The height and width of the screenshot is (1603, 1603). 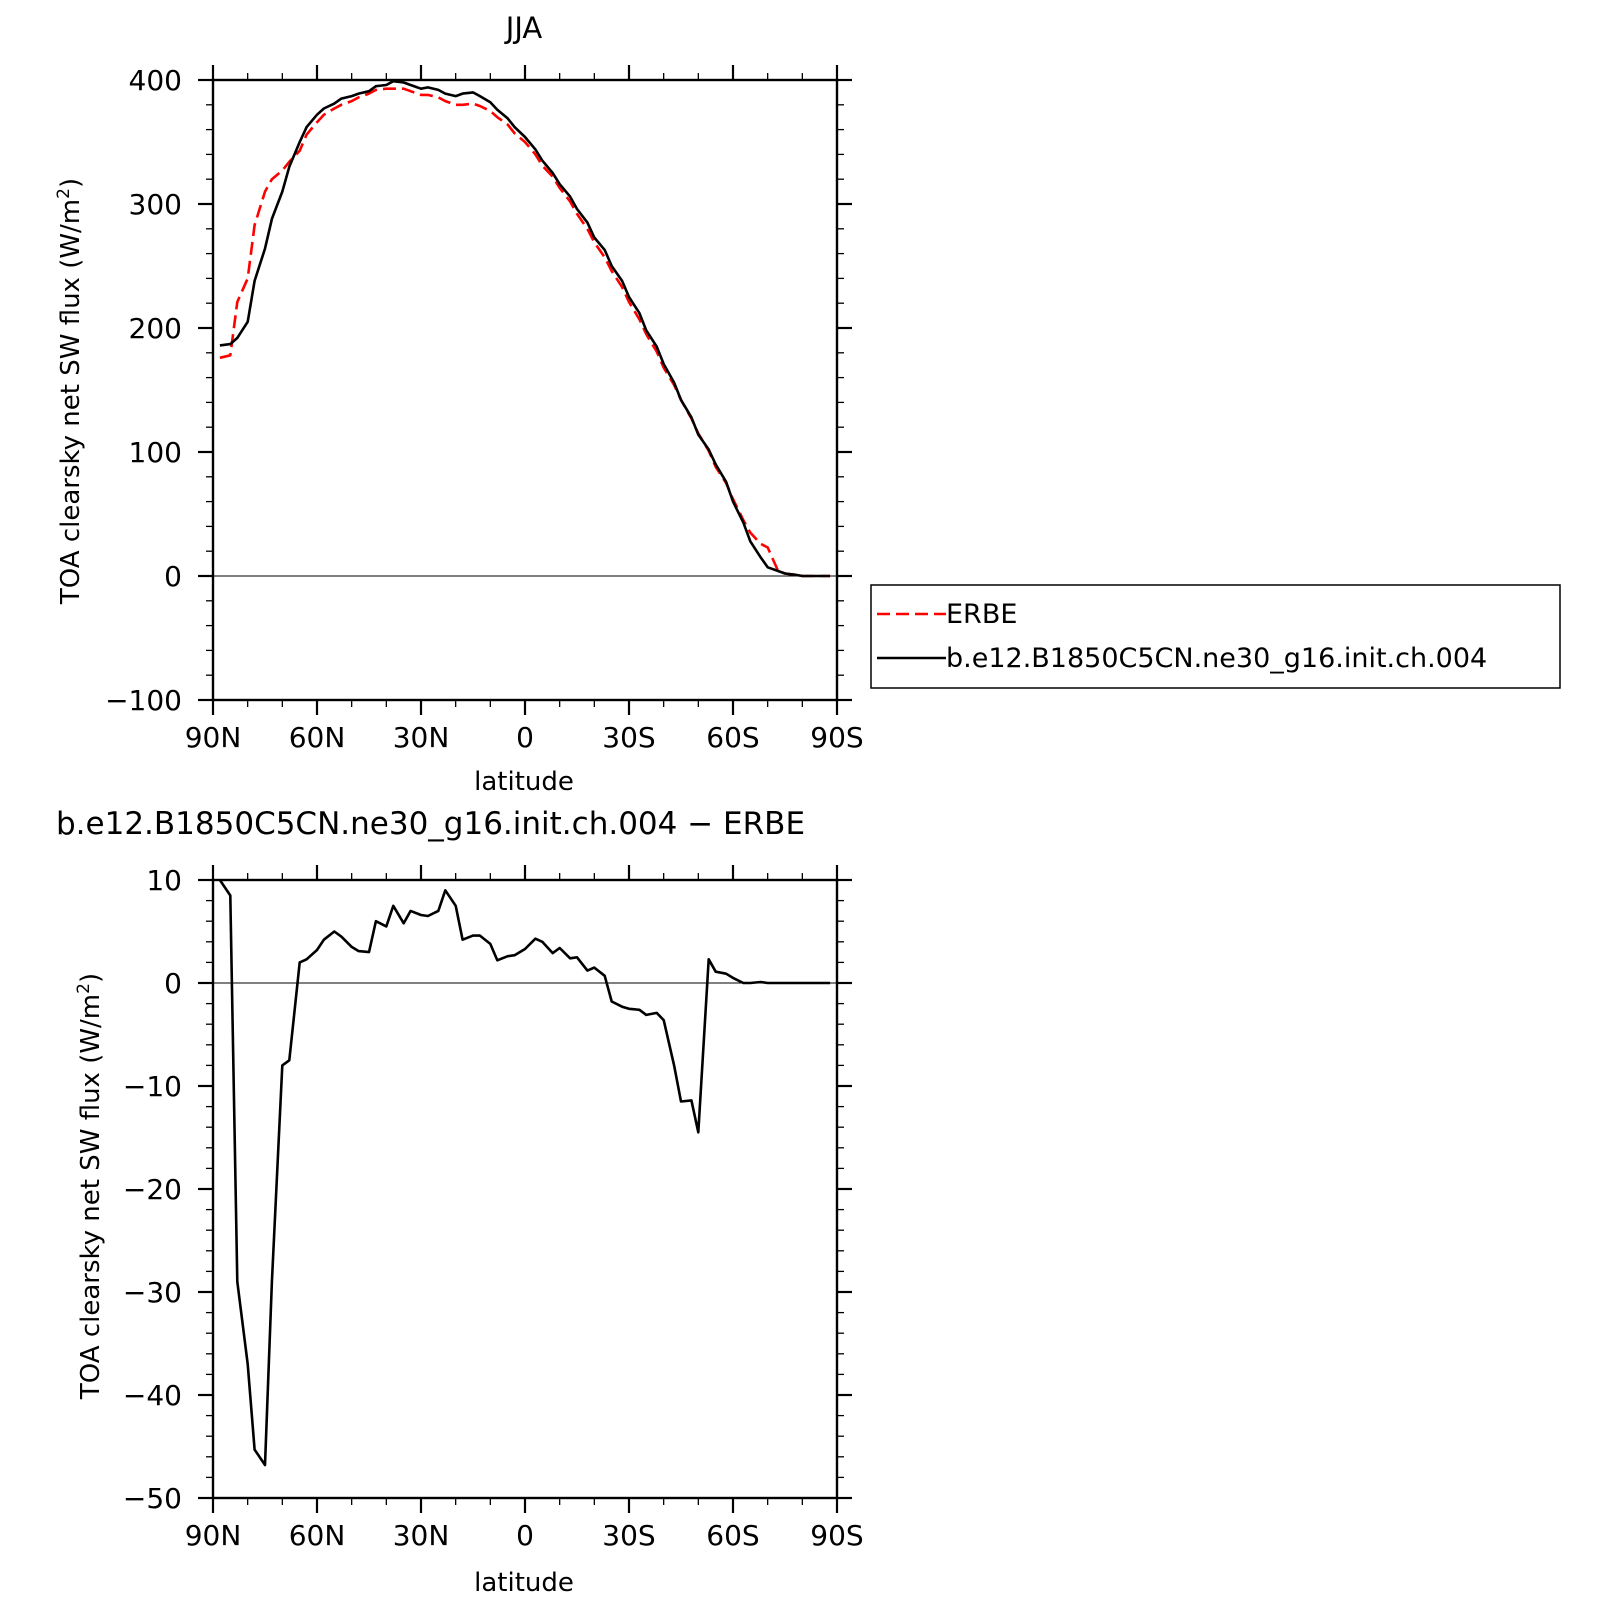 I want to click on legend-box, so click(x=1215, y=636).